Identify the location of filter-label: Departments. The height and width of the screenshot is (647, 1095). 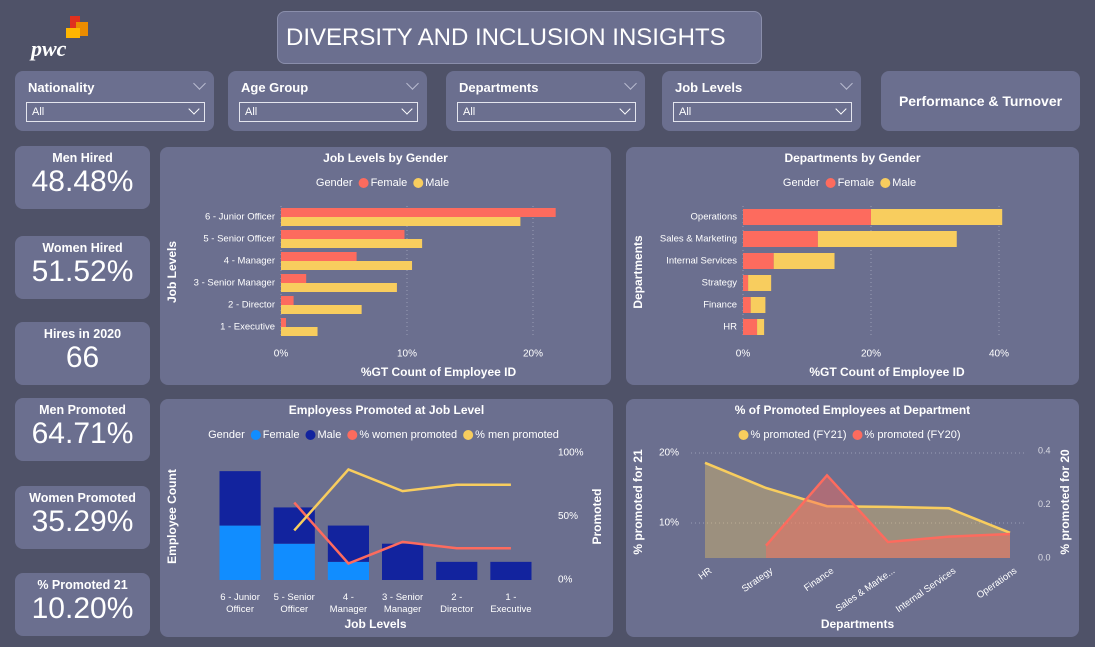
(499, 87).